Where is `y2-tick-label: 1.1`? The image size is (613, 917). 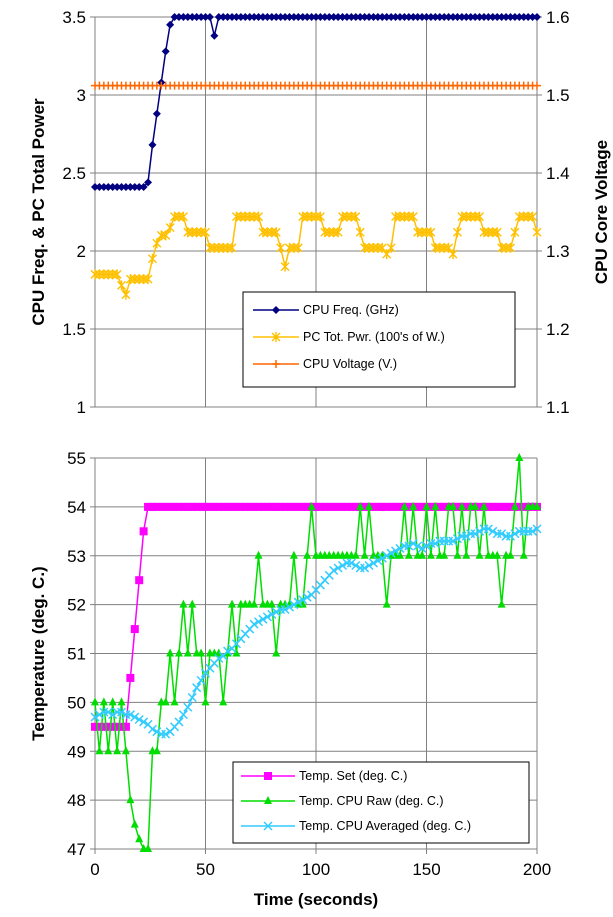 y2-tick-label: 1.1 is located at coordinates (558, 407).